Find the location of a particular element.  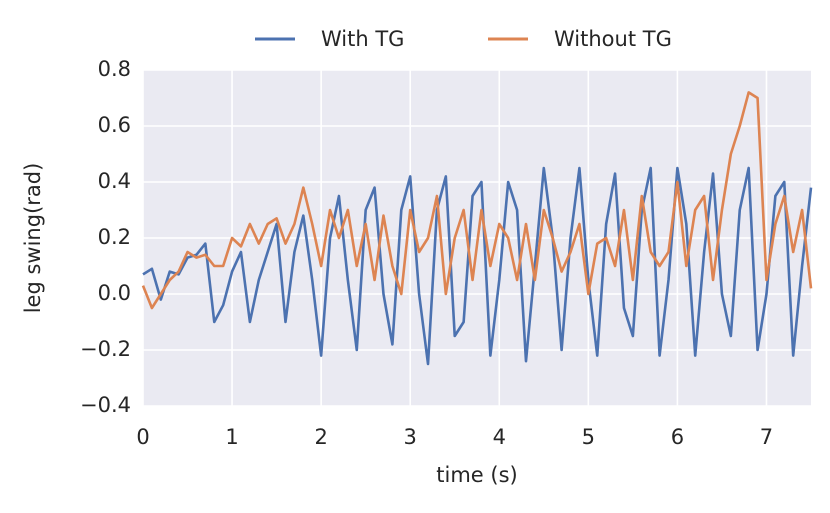

y-axis-label: leg swing(rad) is located at coordinates (33, 238).